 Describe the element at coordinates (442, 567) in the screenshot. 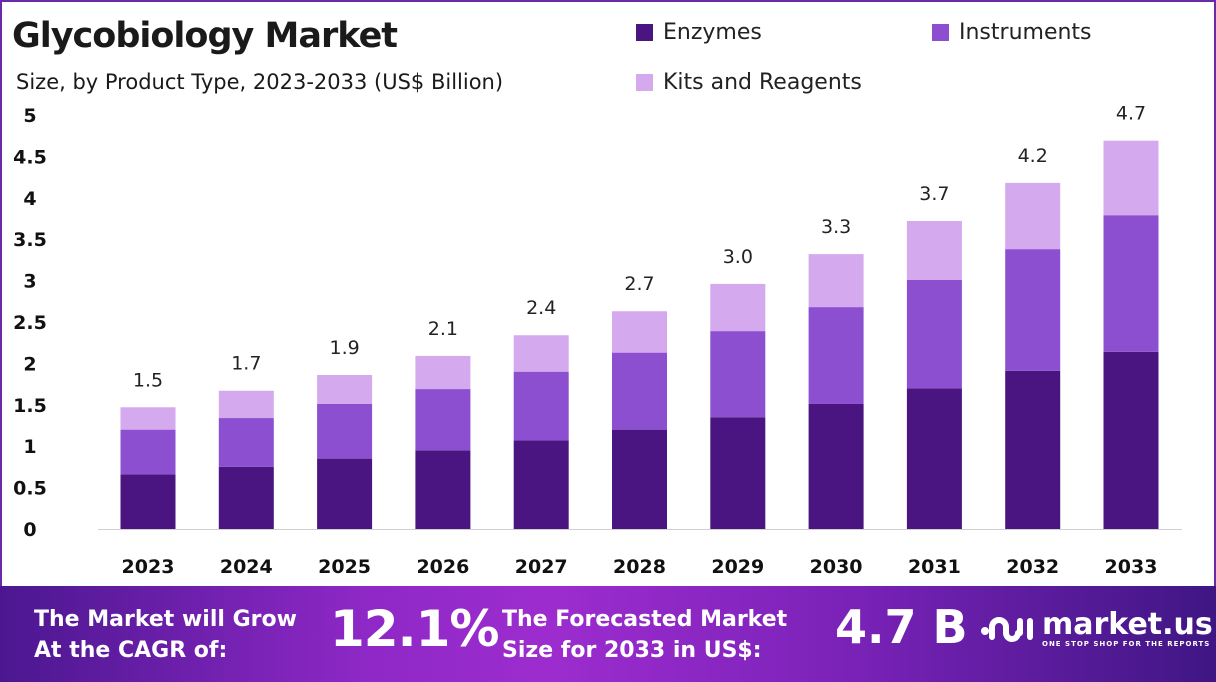

I see `x-tick-label: 2026` at that location.